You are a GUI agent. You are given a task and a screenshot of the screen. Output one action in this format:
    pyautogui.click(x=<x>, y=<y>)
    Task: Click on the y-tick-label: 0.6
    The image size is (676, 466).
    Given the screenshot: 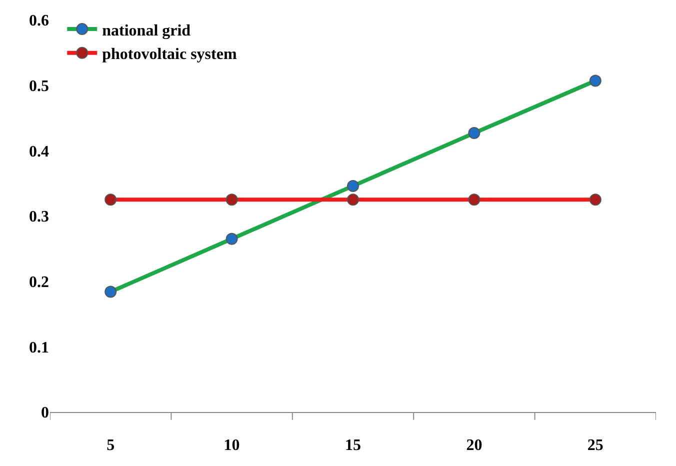 What is the action you would take?
    pyautogui.click(x=39, y=21)
    